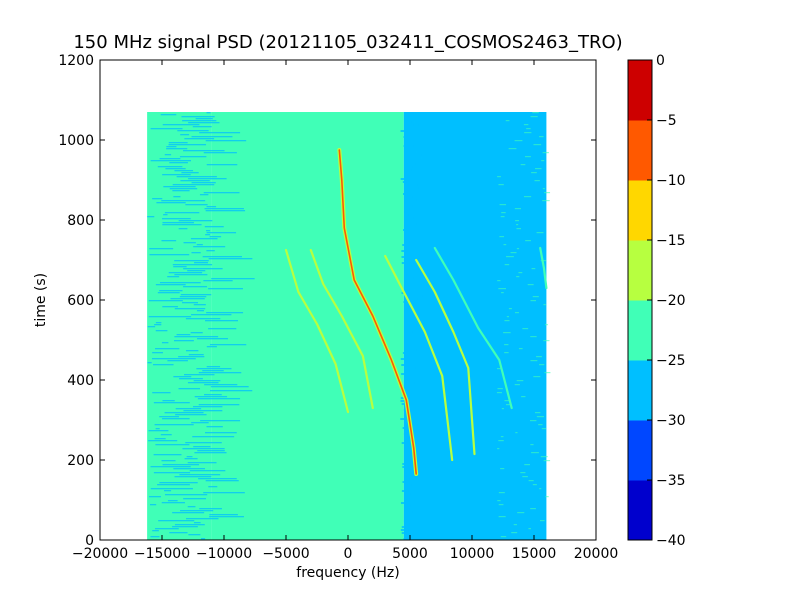 This screenshot has width=800, height=604. What do you see at coordinates (419, 358) in the screenshot?
I see `signal-trace` at bounding box center [419, 358].